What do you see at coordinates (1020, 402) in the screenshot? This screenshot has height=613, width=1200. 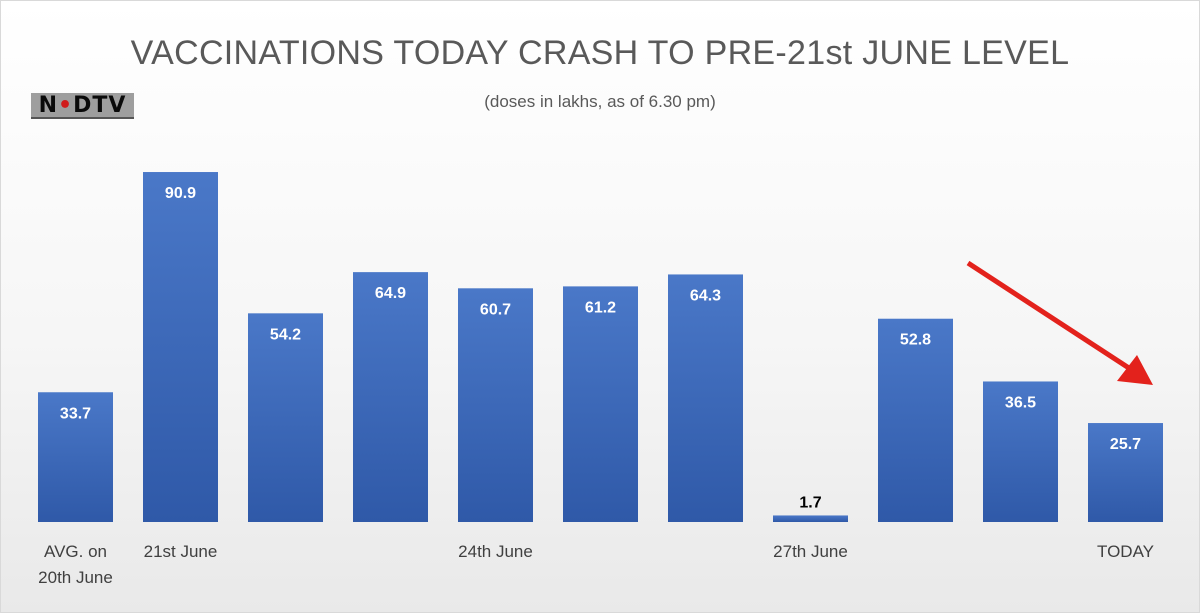 I see `bar-value-label-9: 36.5` at bounding box center [1020, 402].